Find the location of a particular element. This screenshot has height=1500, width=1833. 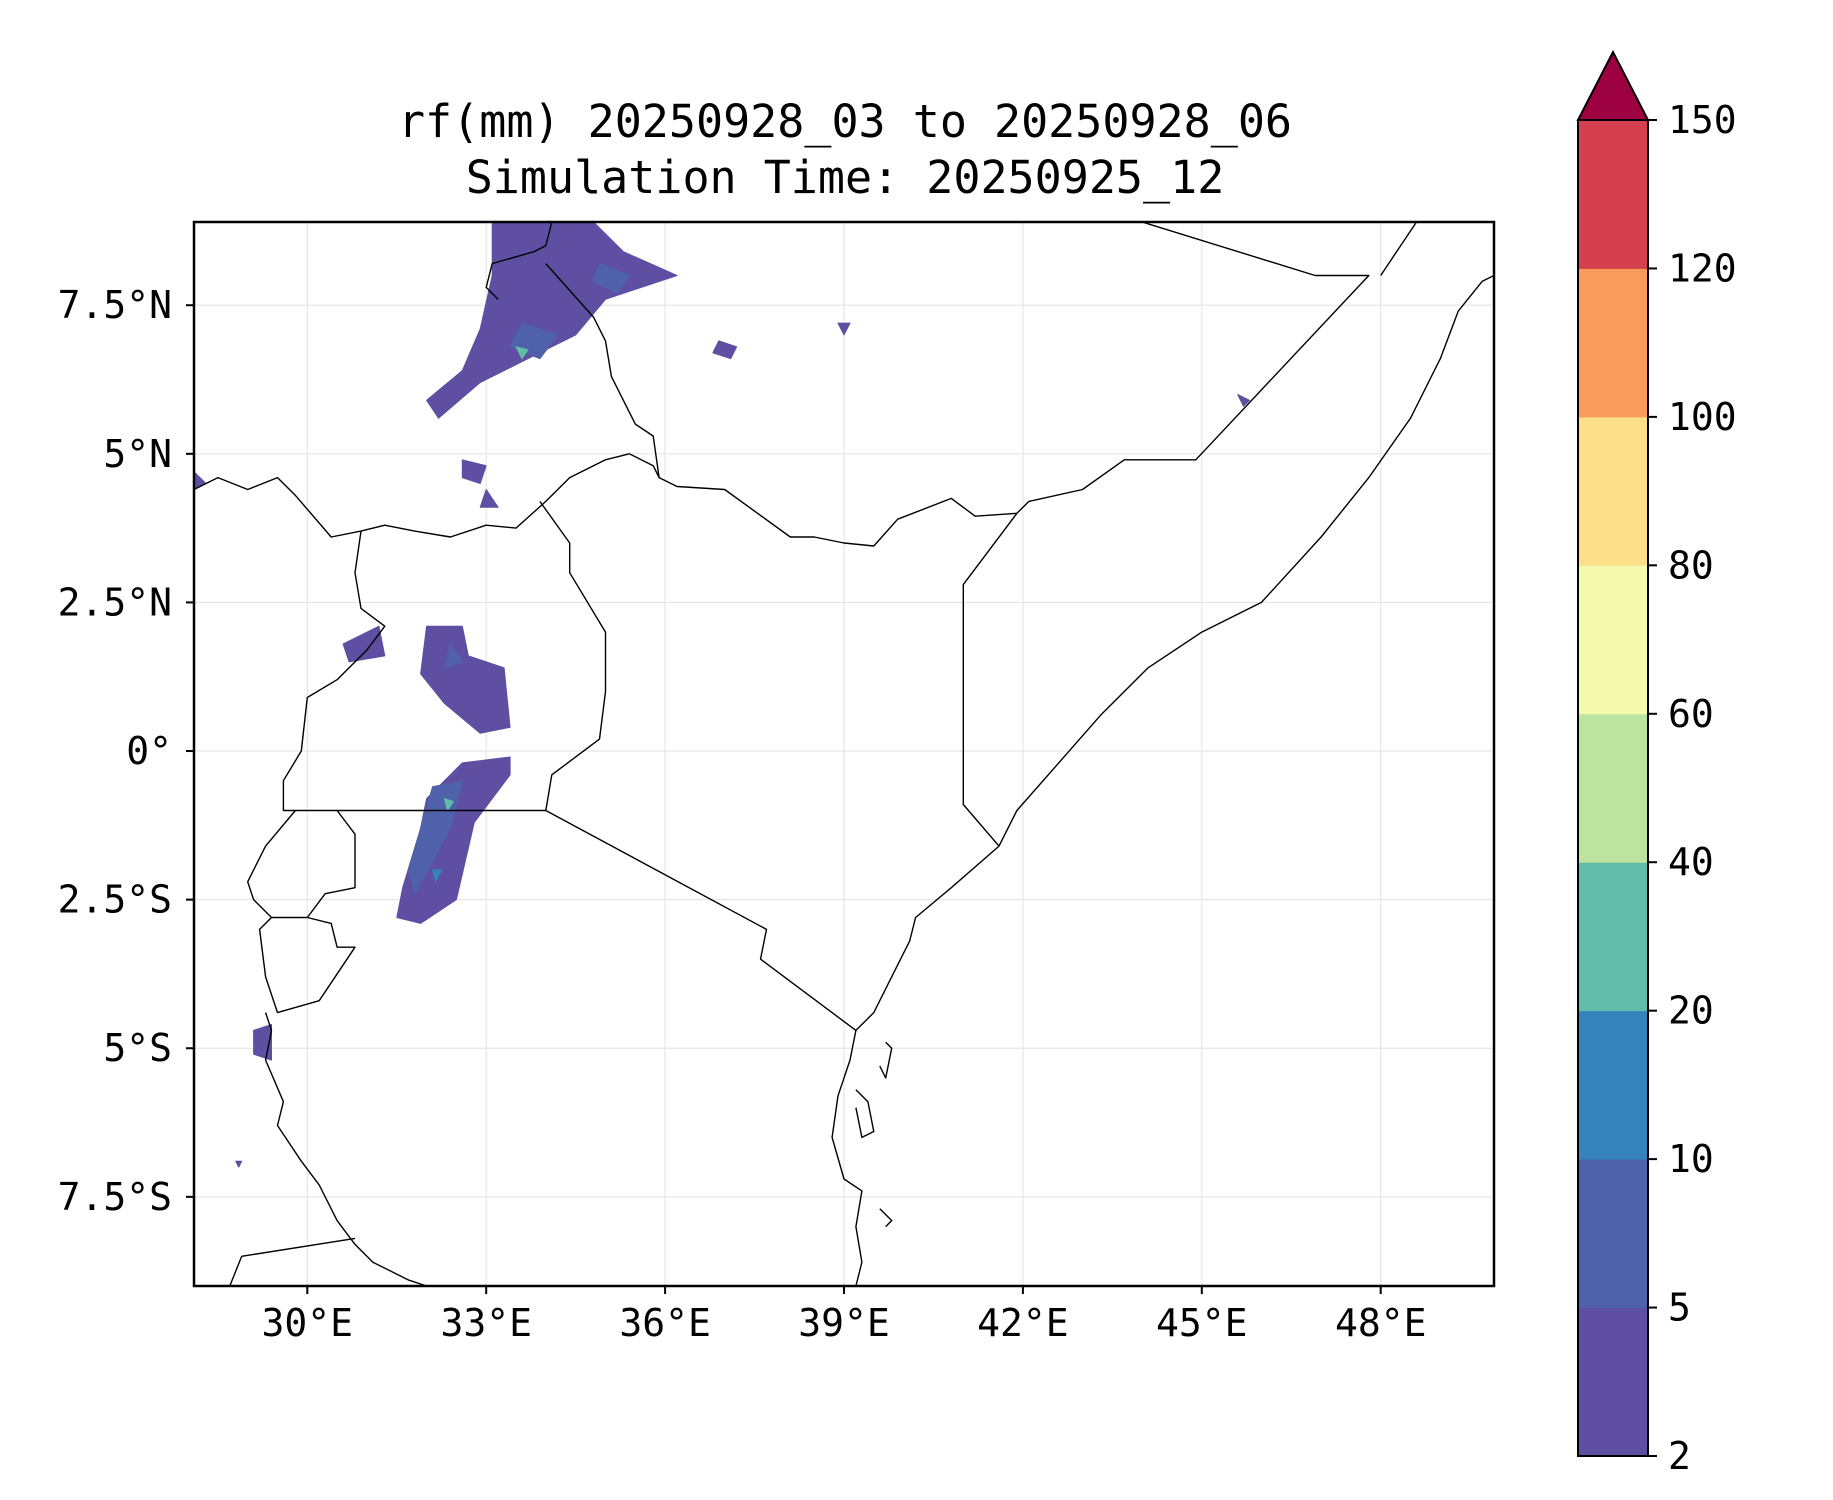

coastline-zanzibar is located at coordinates (865, 1114).